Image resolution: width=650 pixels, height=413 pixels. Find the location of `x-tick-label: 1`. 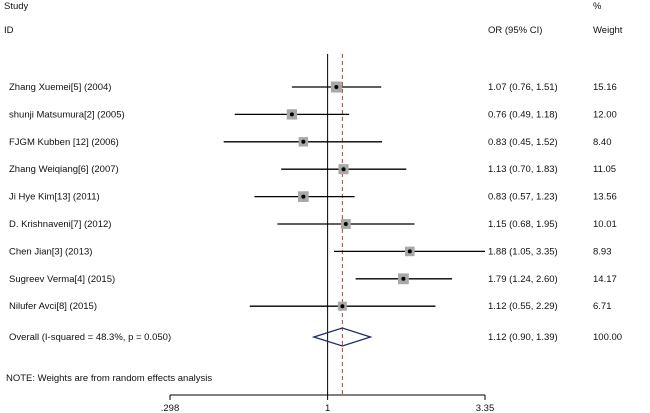

x-tick-label: 1 is located at coordinates (327, 408).